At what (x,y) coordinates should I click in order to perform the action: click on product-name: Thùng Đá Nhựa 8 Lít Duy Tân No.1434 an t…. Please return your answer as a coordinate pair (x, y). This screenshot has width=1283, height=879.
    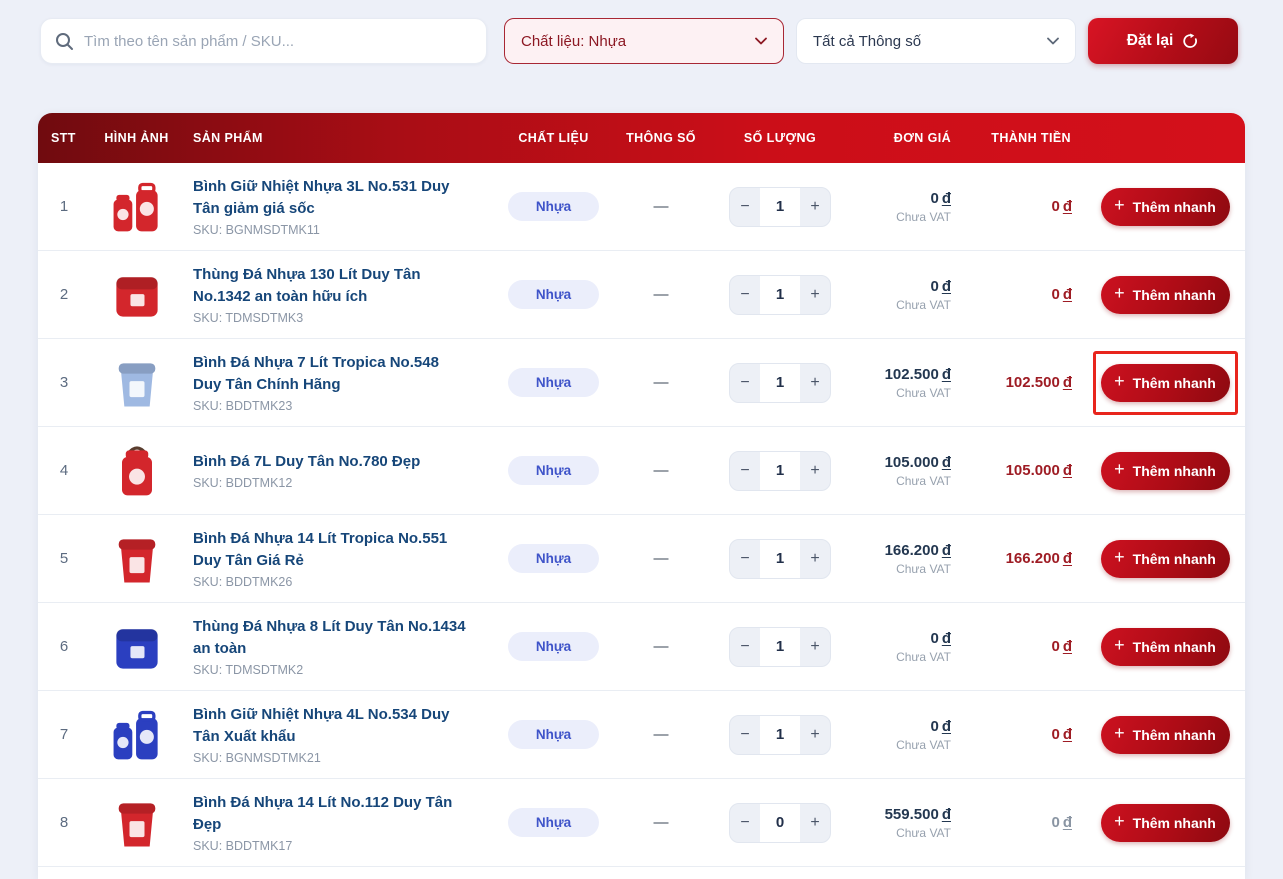
    Looking at the image, I should click on (329, 637).